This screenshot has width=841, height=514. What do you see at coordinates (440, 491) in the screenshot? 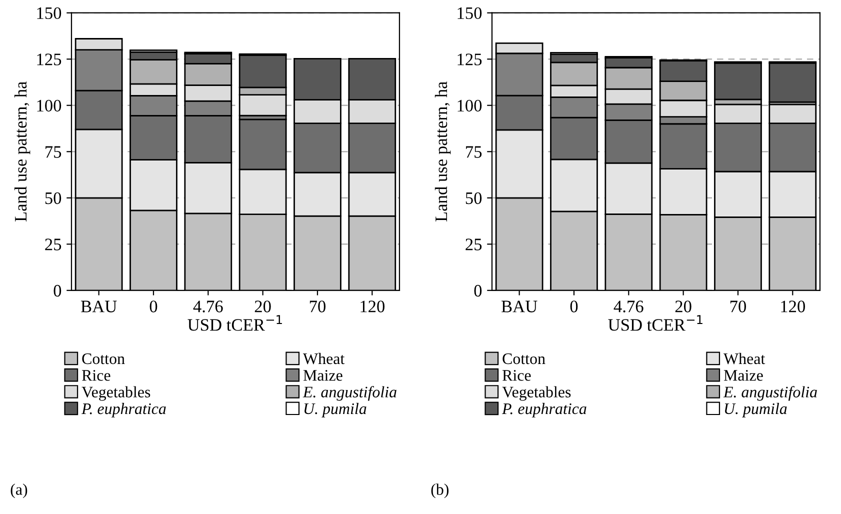
I see `text: (b)` at bounding box center [440, 491].